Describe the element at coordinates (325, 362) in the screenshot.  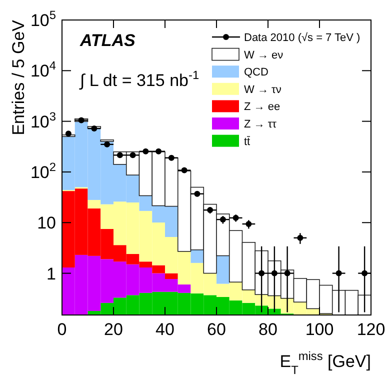
I see `x-axis-title: E$_{T}$$^{miss}$ [GeV]` at that location.